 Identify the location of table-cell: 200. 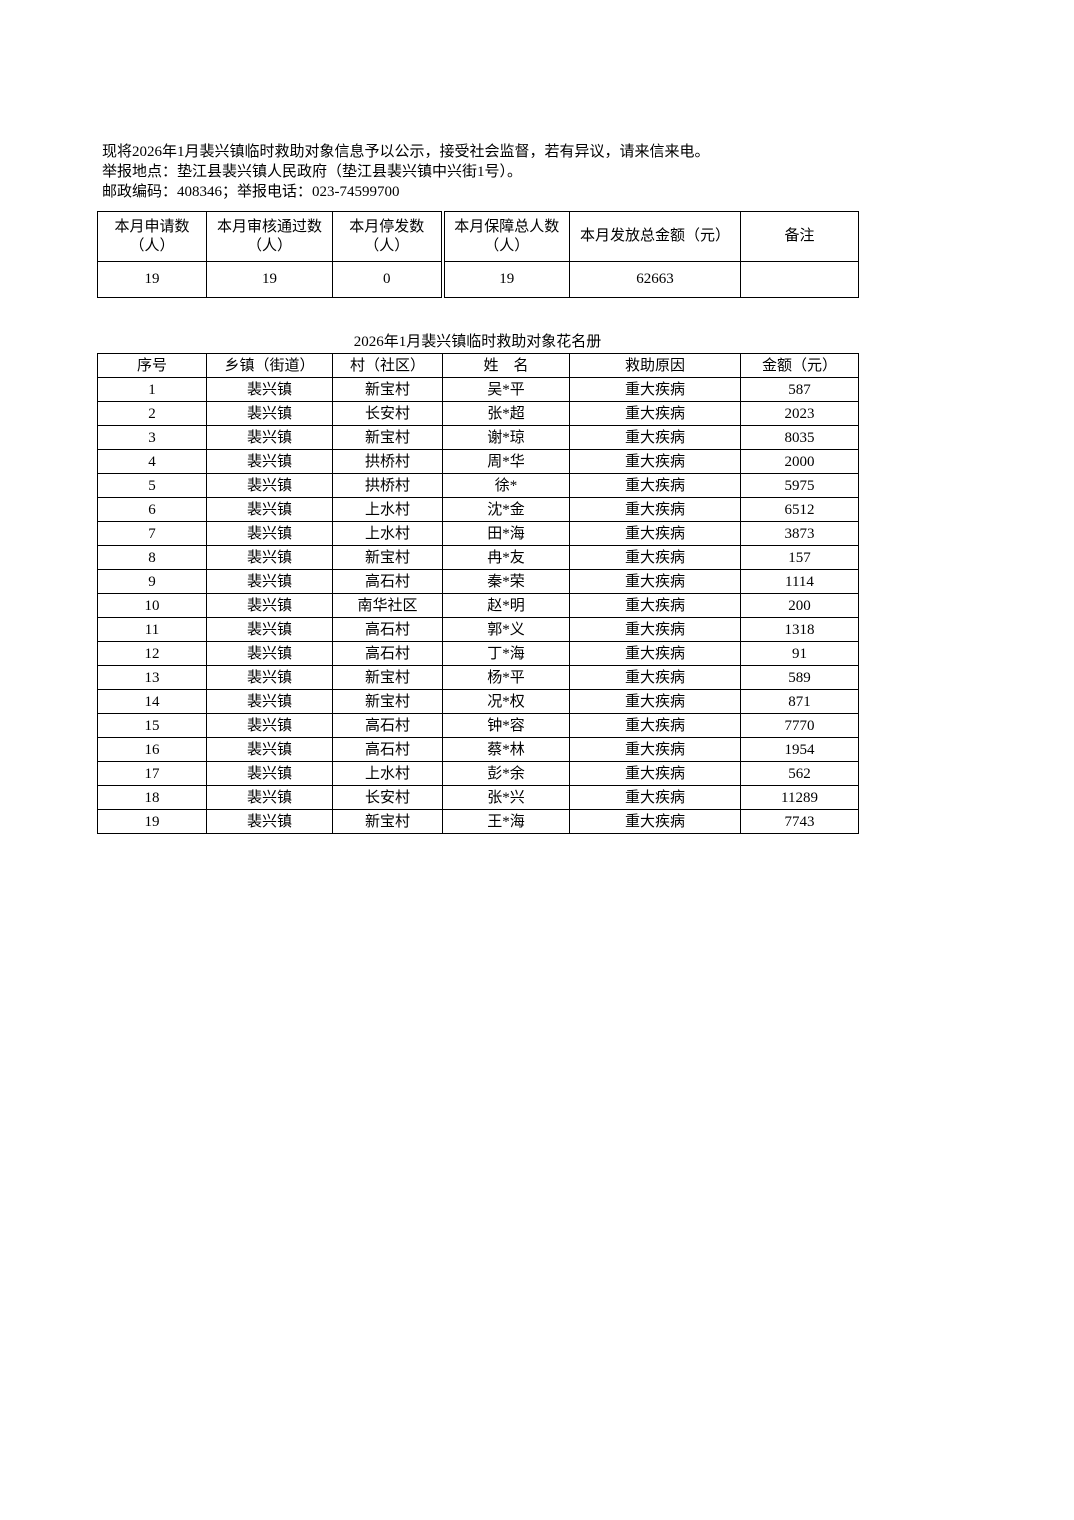
(799, 605).